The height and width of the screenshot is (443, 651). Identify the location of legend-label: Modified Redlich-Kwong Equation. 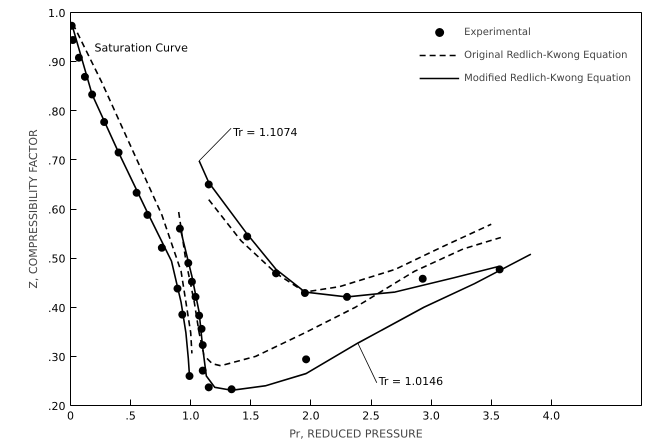
(547, 78).